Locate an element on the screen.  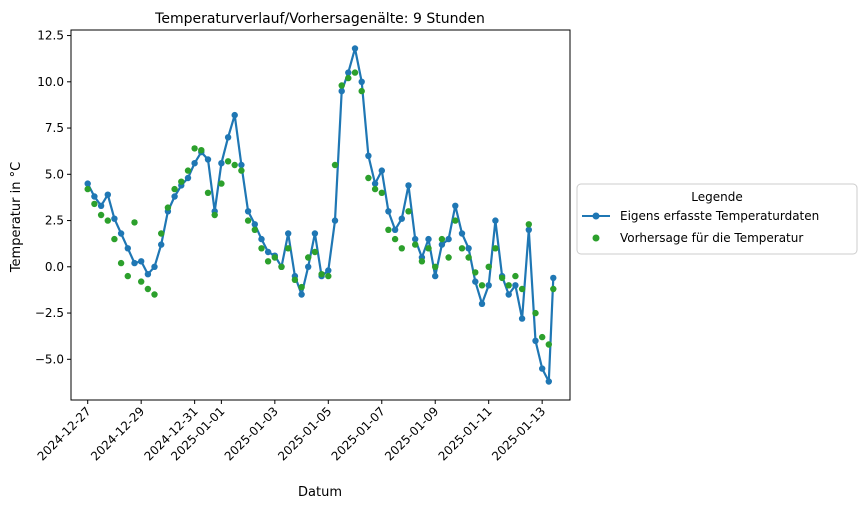
legend-marker-measured is located at coordinates (596, 216).